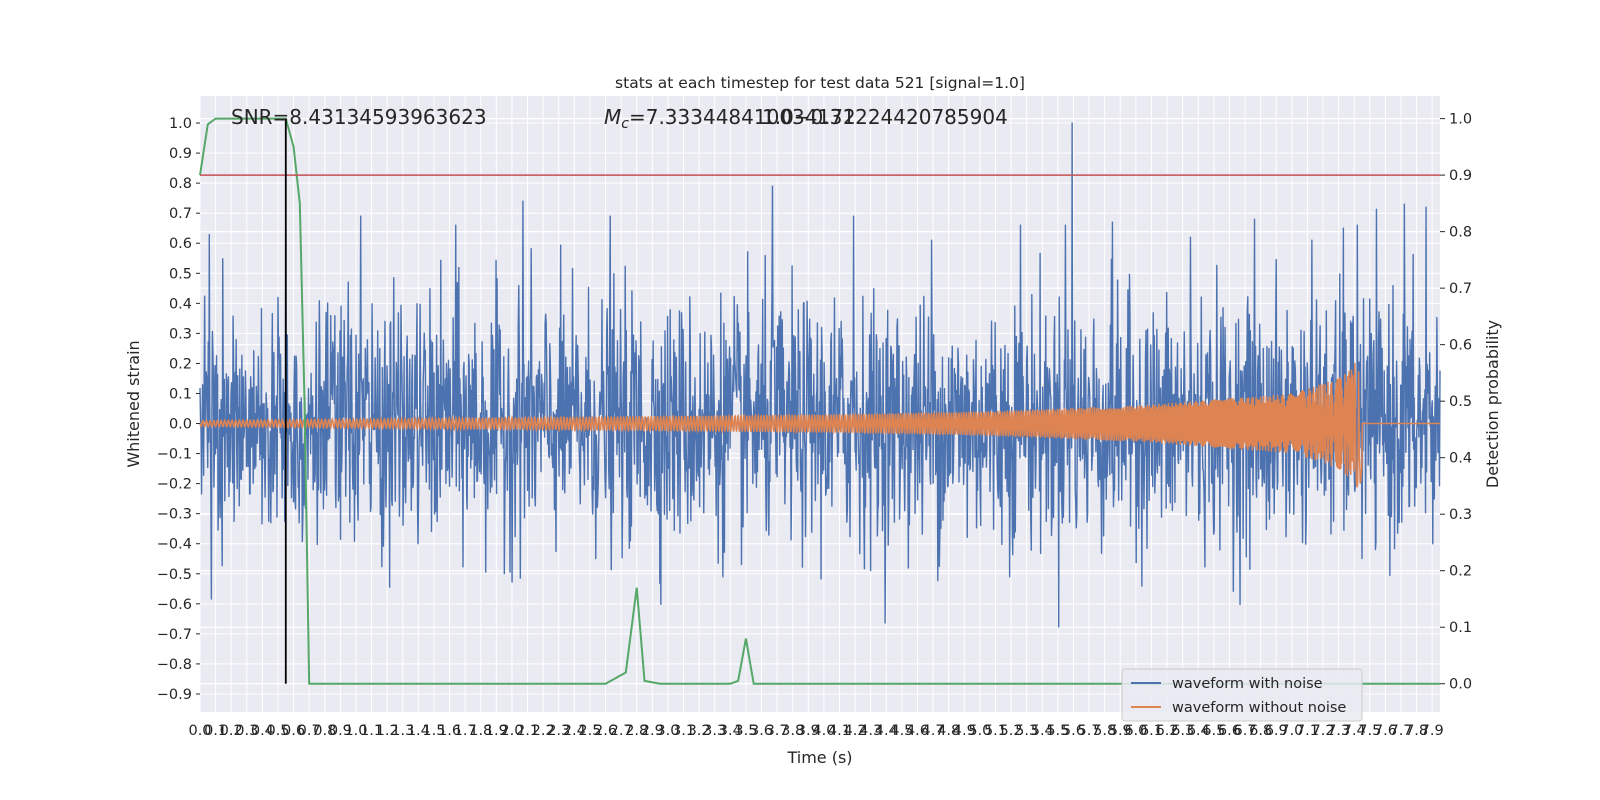  I want to click on clean-line, so click(819, 425).